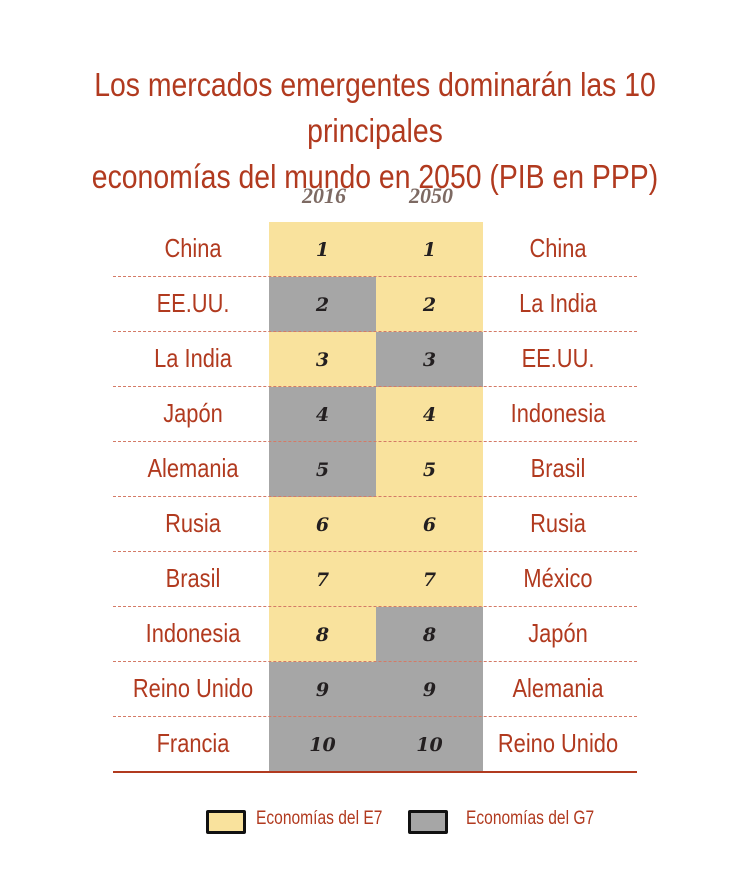  Describe the element at coordinates (428, 822) in the screenshot. I see `legend-swatch-g7` at that location.